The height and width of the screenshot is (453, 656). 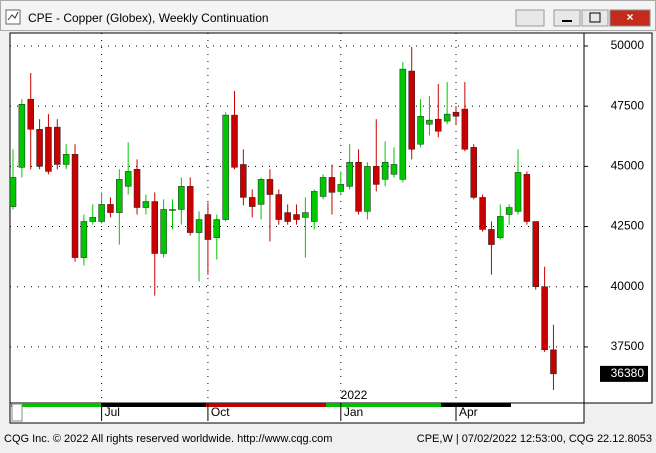 What do you see at coordinates (354, 395) in the screenshot?
I see `year-label: 2022` at bounding box center [354, 395].